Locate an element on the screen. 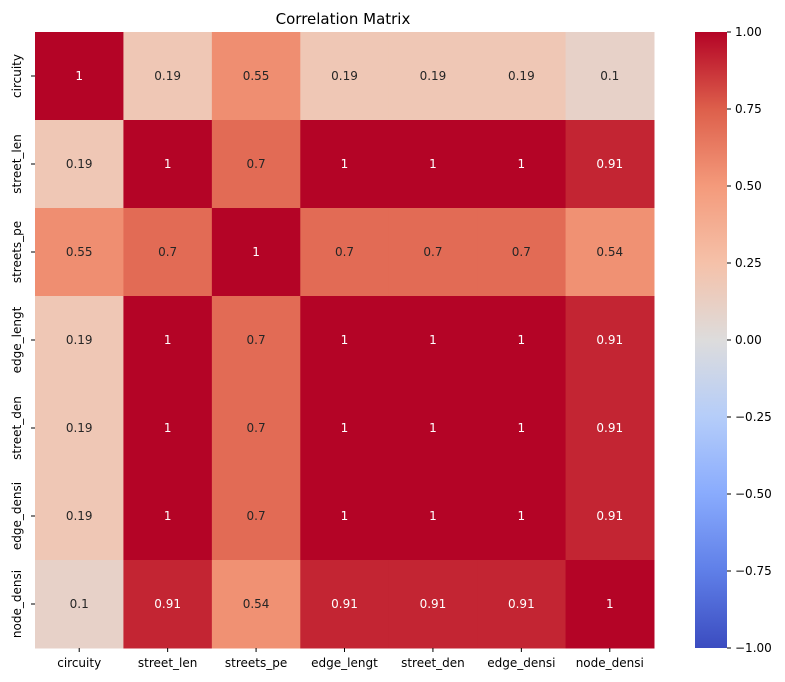 This screenshot has height=682, width=785. colorbar-axis: 1.00 0.75 0.50 0.25 0.00 −0.25 −0.50 −0.75 −1.00 is located at coordinates (749, 340).